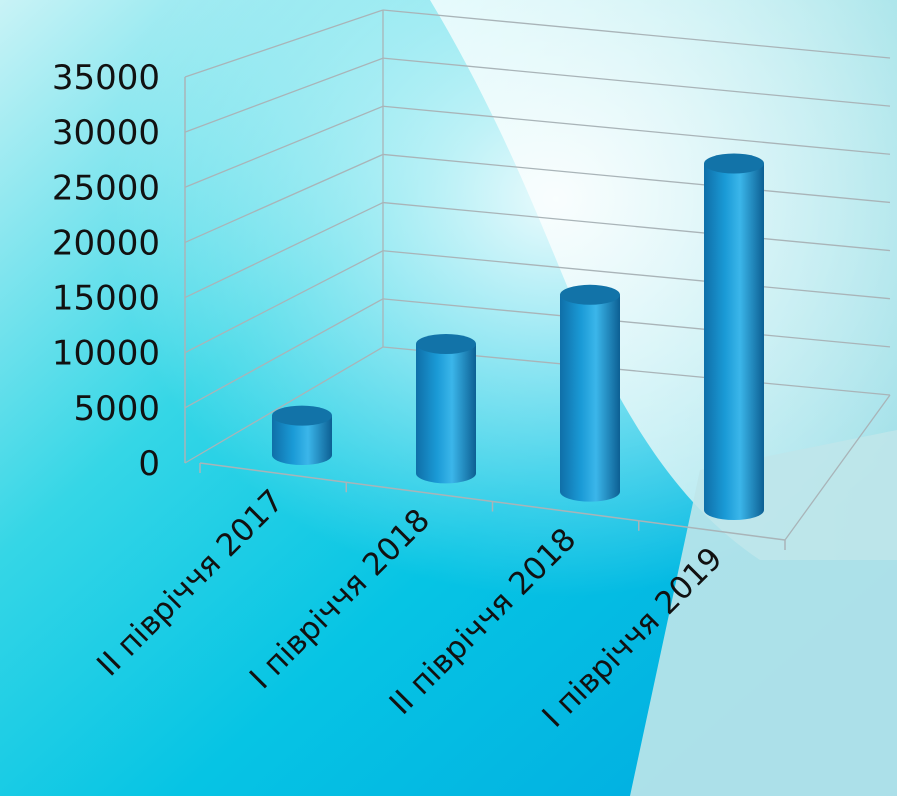  I want to click on y-axis-ticks: 0 5000 10000 15000 20000 25000 30000 35000, so click(106, 271).